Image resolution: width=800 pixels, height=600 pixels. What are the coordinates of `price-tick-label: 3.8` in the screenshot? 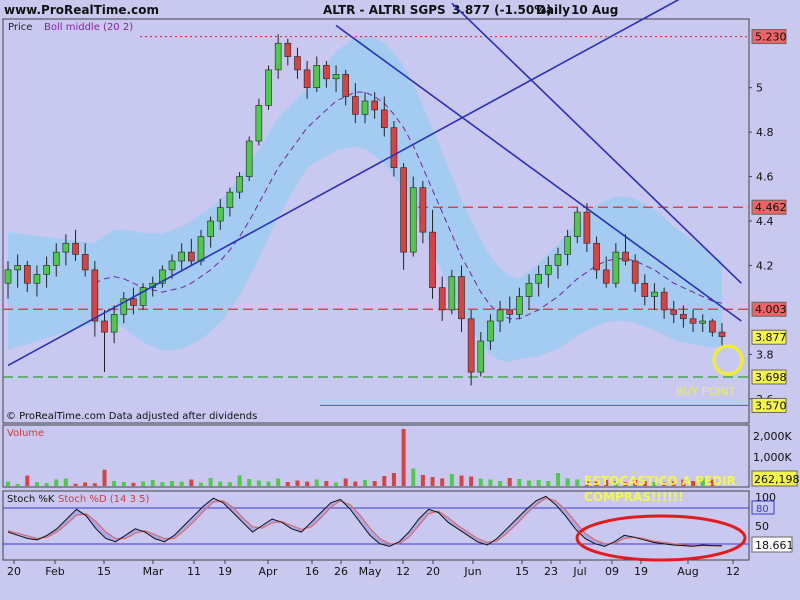 It's located at (765, 354).